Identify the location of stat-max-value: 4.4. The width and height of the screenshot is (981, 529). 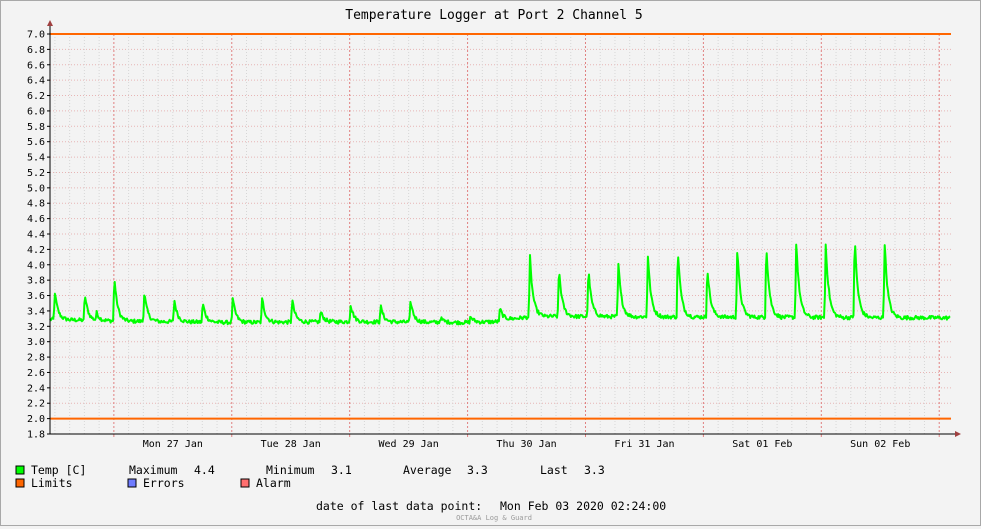
(204, 470).